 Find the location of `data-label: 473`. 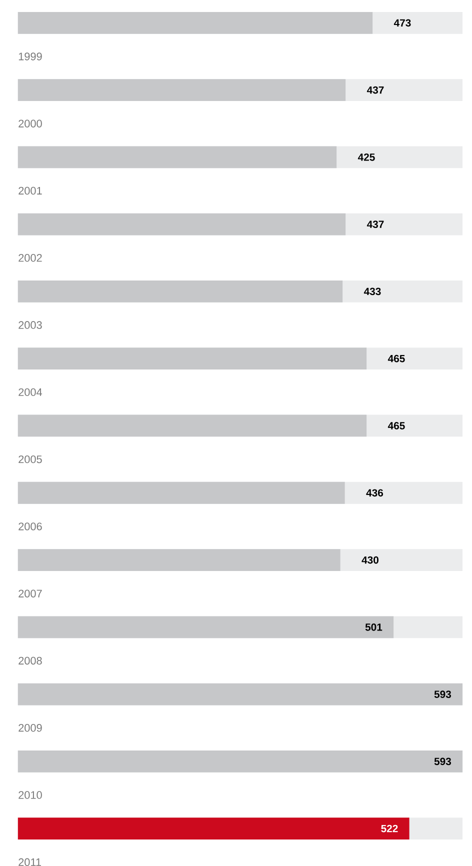

data-label: 473 is located at coordinates (402, 23).